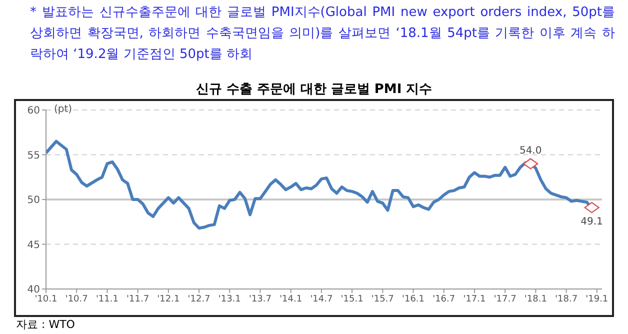  What do you see at coordinates (138, 299) in the screenshot?
I see `x-tick-label: '11.7` at bounding box center [138, 299].